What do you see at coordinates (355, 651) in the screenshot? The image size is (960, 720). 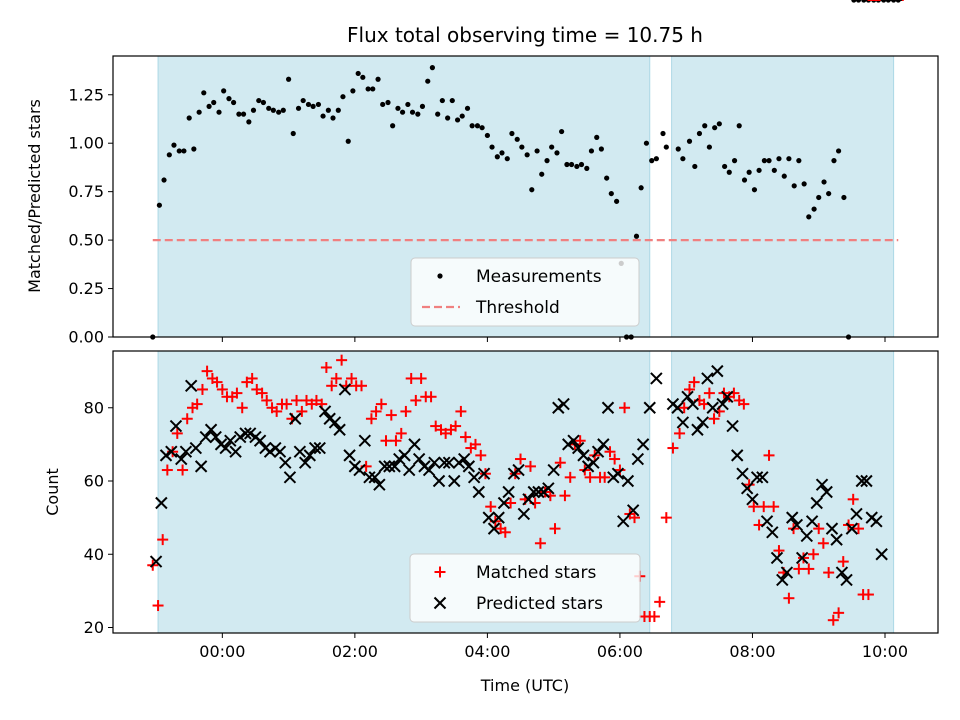 I see `x-tick-label: 02:00` at bounding box center [355, 651].